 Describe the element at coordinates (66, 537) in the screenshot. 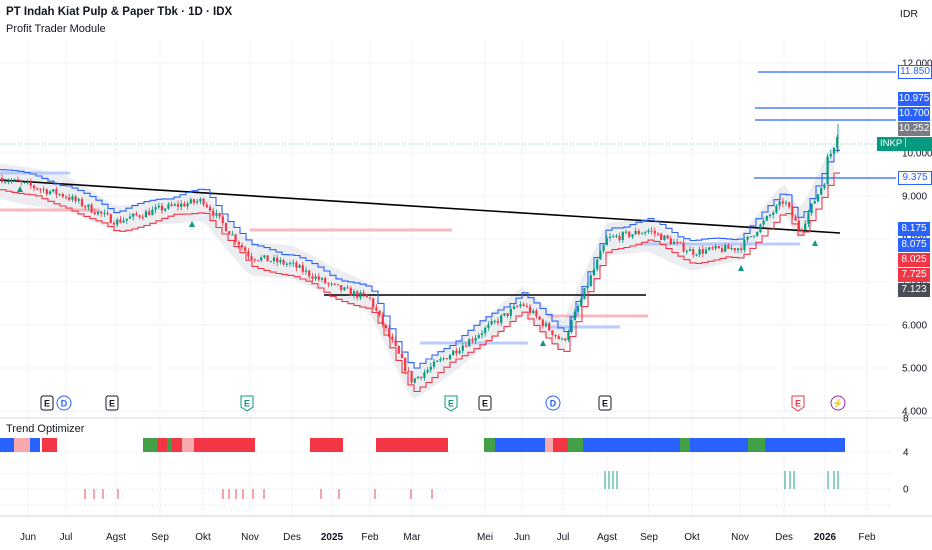

I see `x-tick-label: Jul` at that location.